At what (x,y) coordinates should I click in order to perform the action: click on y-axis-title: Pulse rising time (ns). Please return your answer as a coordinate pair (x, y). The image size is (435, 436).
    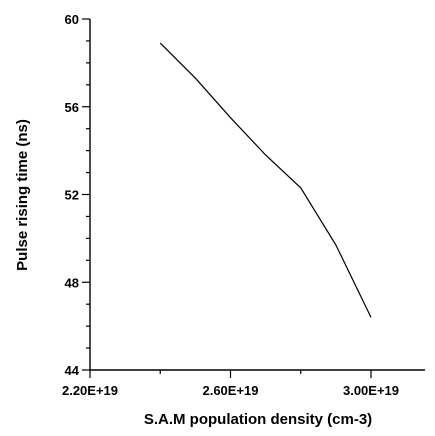
    Looking at the image, I should click on (22, 195).